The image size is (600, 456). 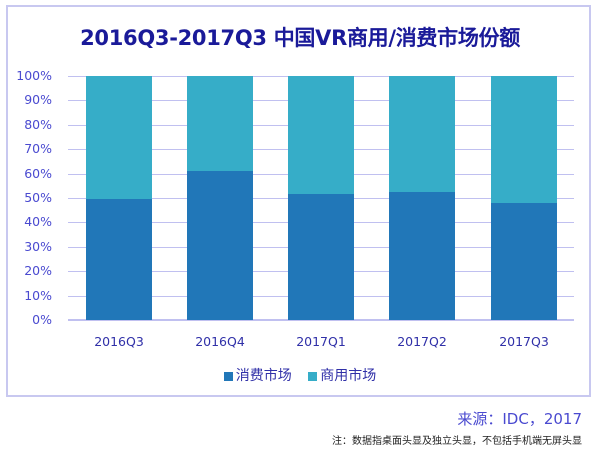 What do you see at coordinates (300, 375) in the screenshot?
I see `legend: 消费市场 商用市场` at bounding box center [300, 375].